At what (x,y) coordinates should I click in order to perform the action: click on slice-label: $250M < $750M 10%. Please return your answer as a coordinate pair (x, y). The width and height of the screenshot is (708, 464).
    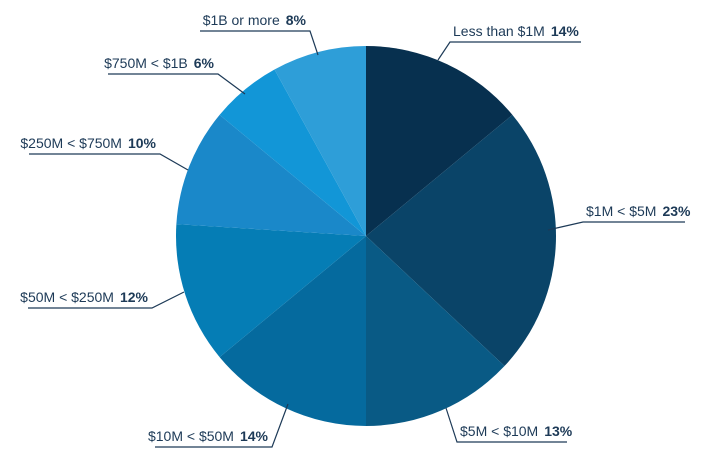
    Looking at the image, I should click on (88, 143).